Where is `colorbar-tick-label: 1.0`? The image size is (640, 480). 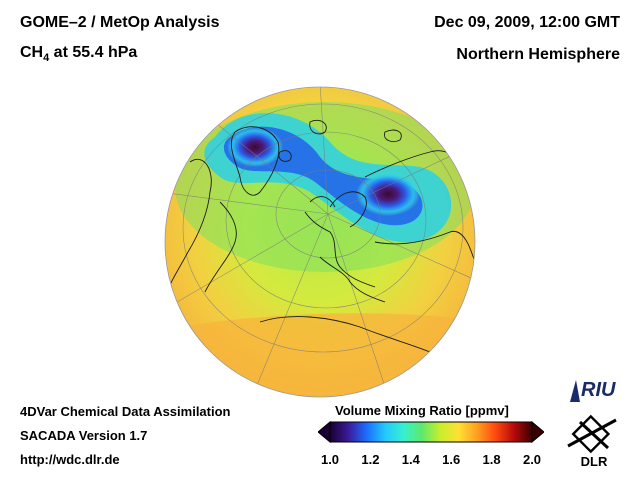
colorbar-tick-label: 1.0 is located at coordinates (330, 459).